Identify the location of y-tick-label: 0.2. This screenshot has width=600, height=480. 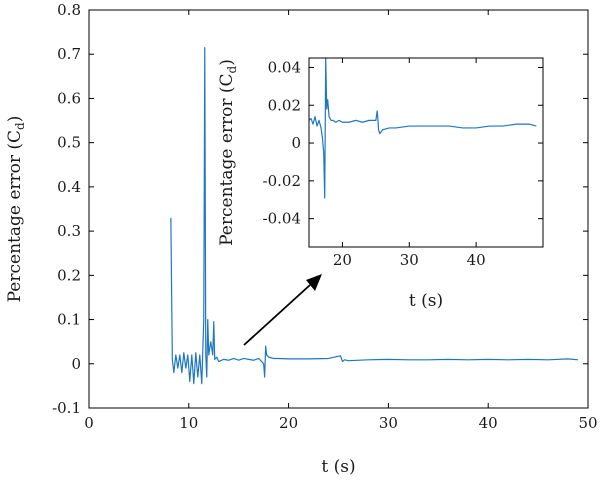
(69, 275).